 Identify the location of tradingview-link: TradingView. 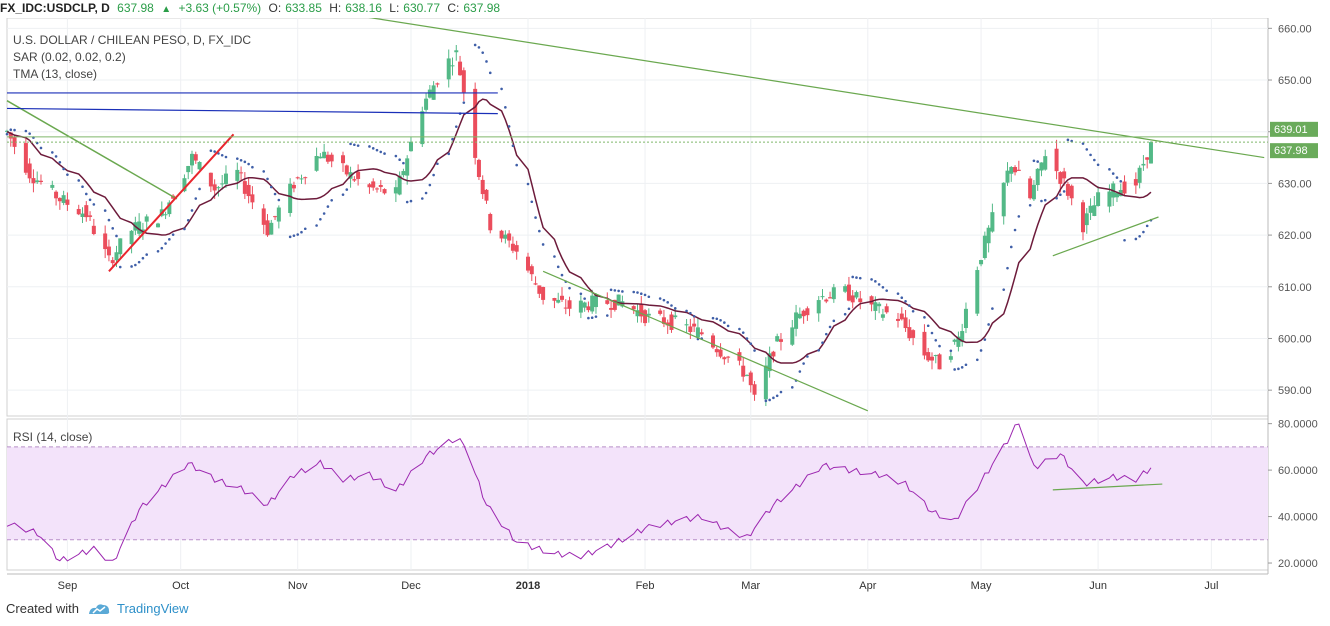
(152, 608).